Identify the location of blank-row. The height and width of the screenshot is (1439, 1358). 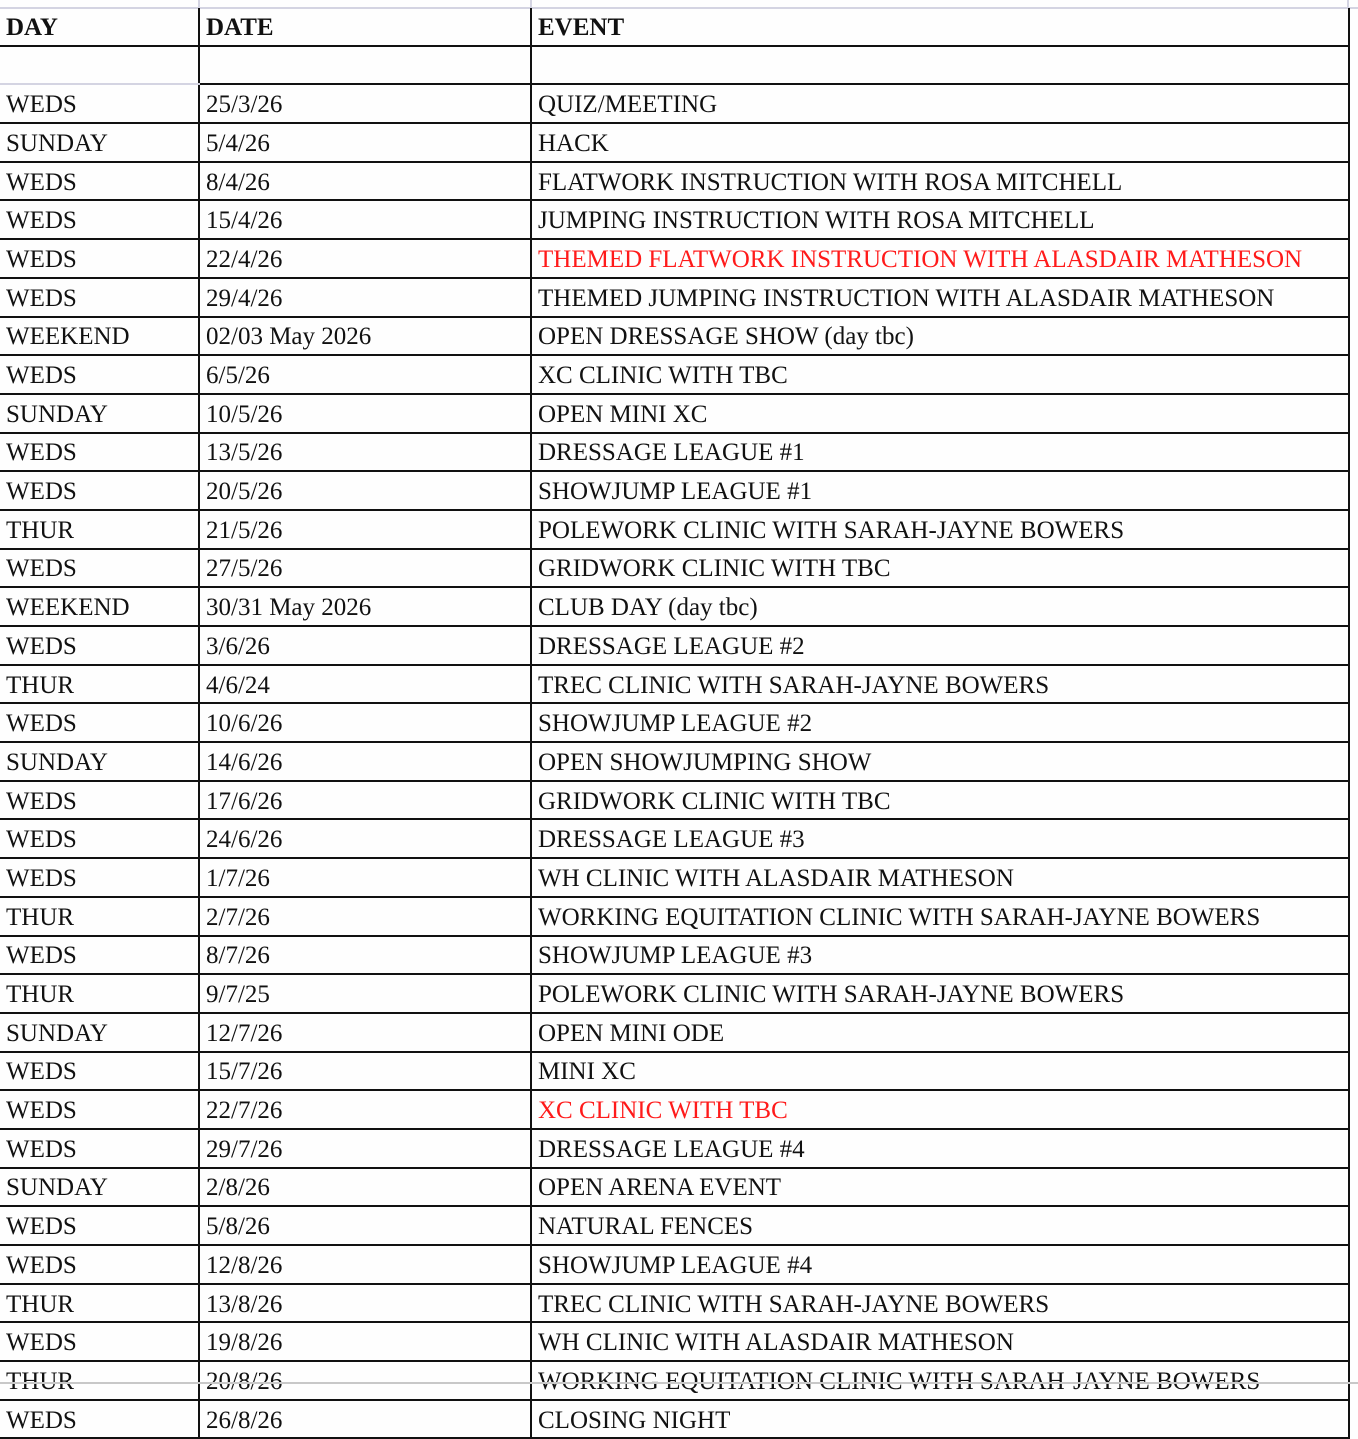
(675, 65).